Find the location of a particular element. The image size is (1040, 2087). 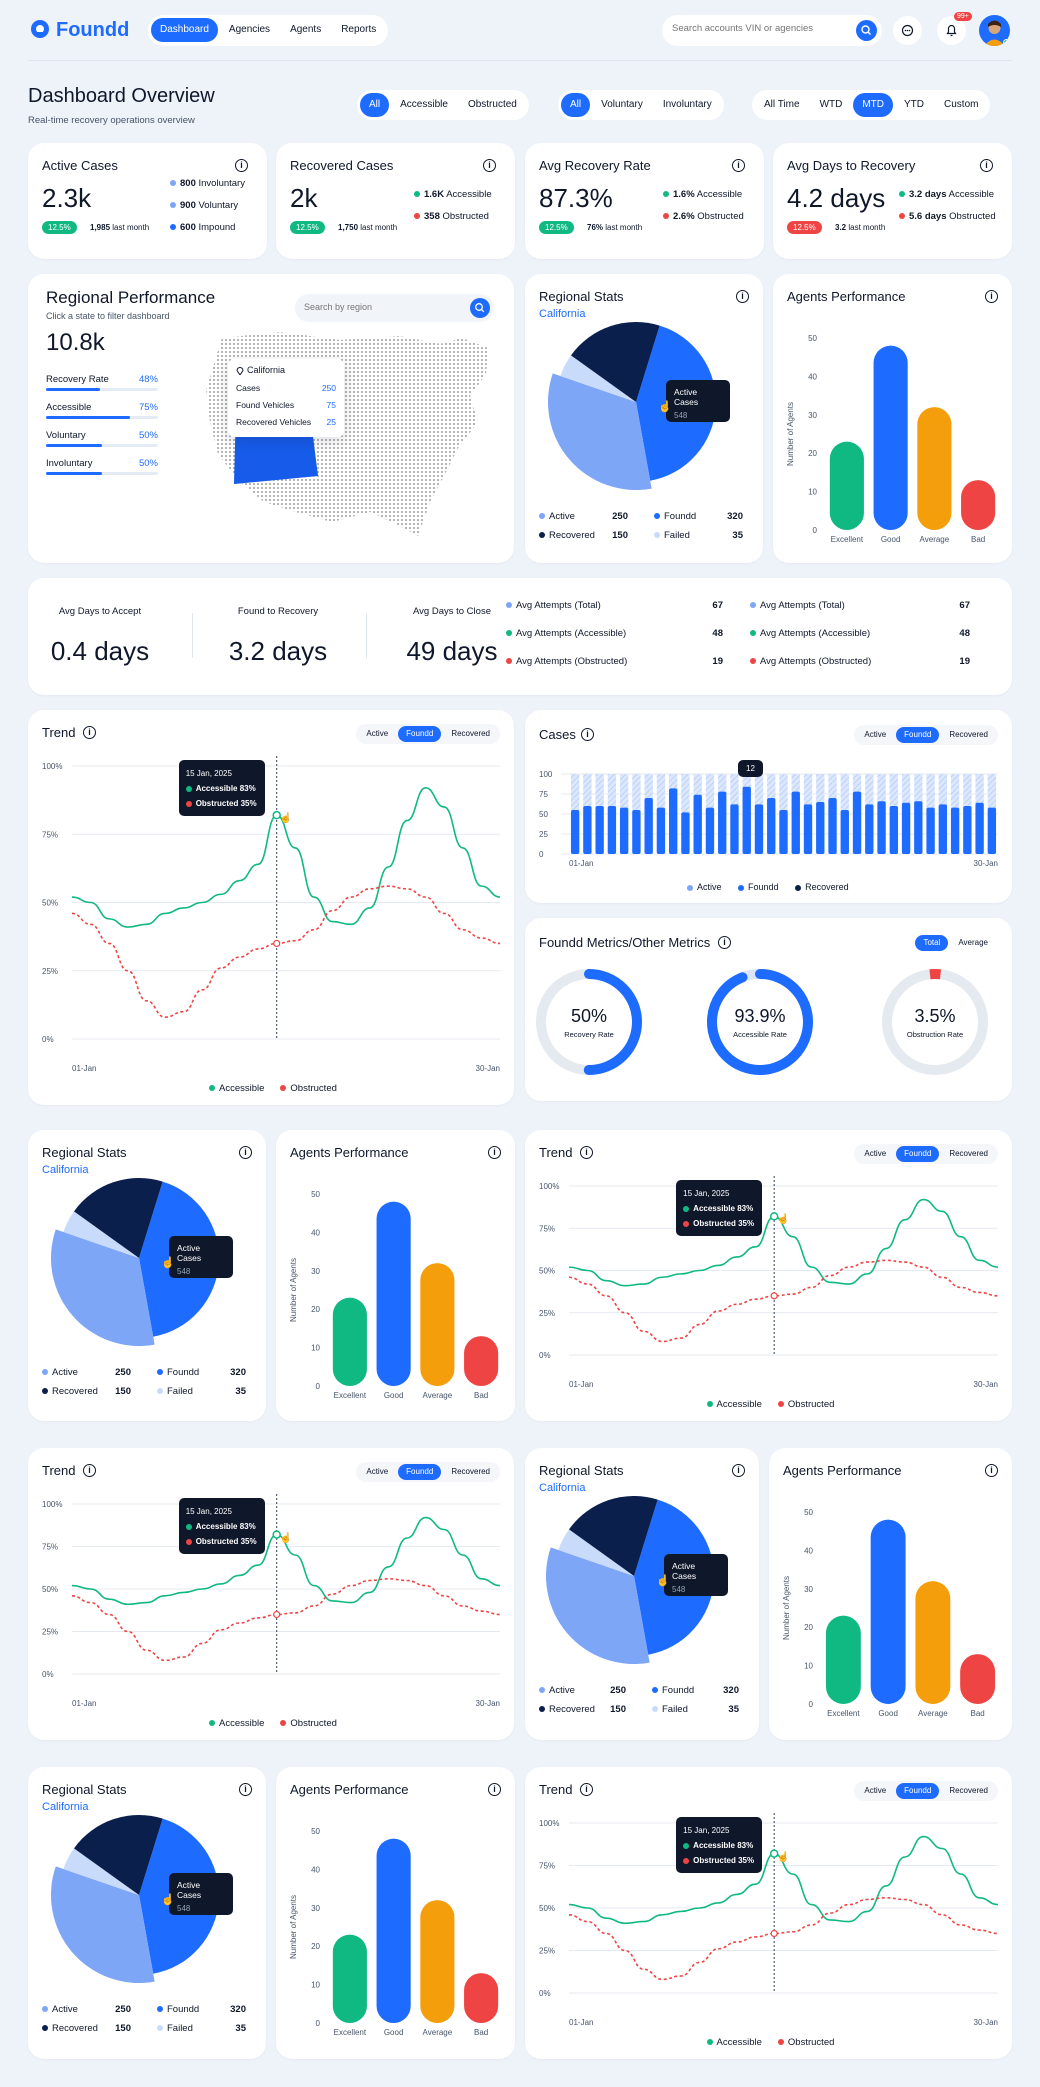

type-filter-voluntary: Voluntary is located at coordinates (622, 104).